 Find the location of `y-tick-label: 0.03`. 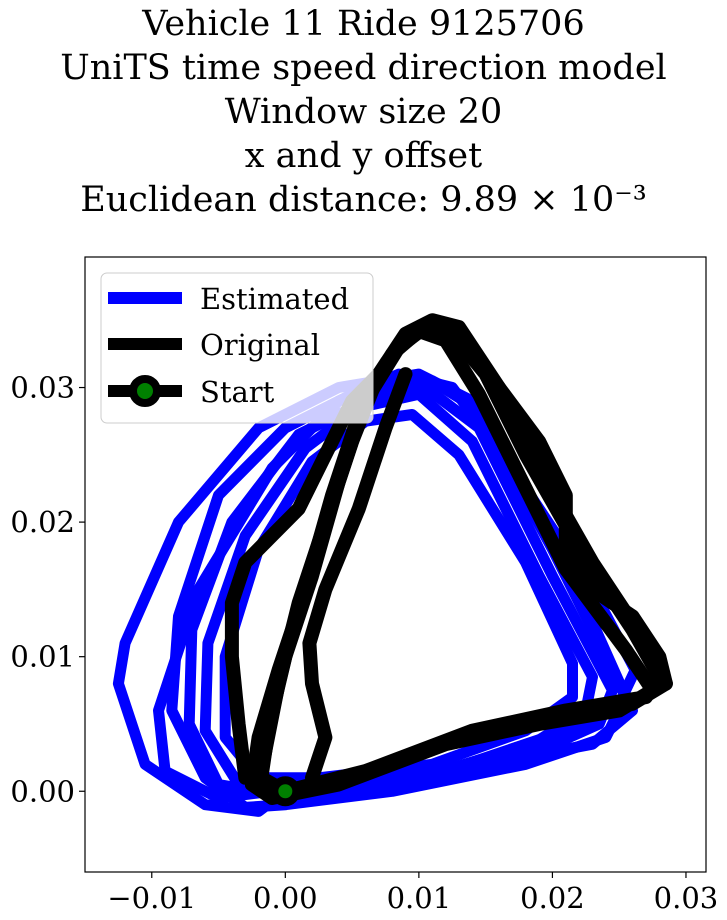

y-tick-label: 0.03 is located at coordinates (42, 388).